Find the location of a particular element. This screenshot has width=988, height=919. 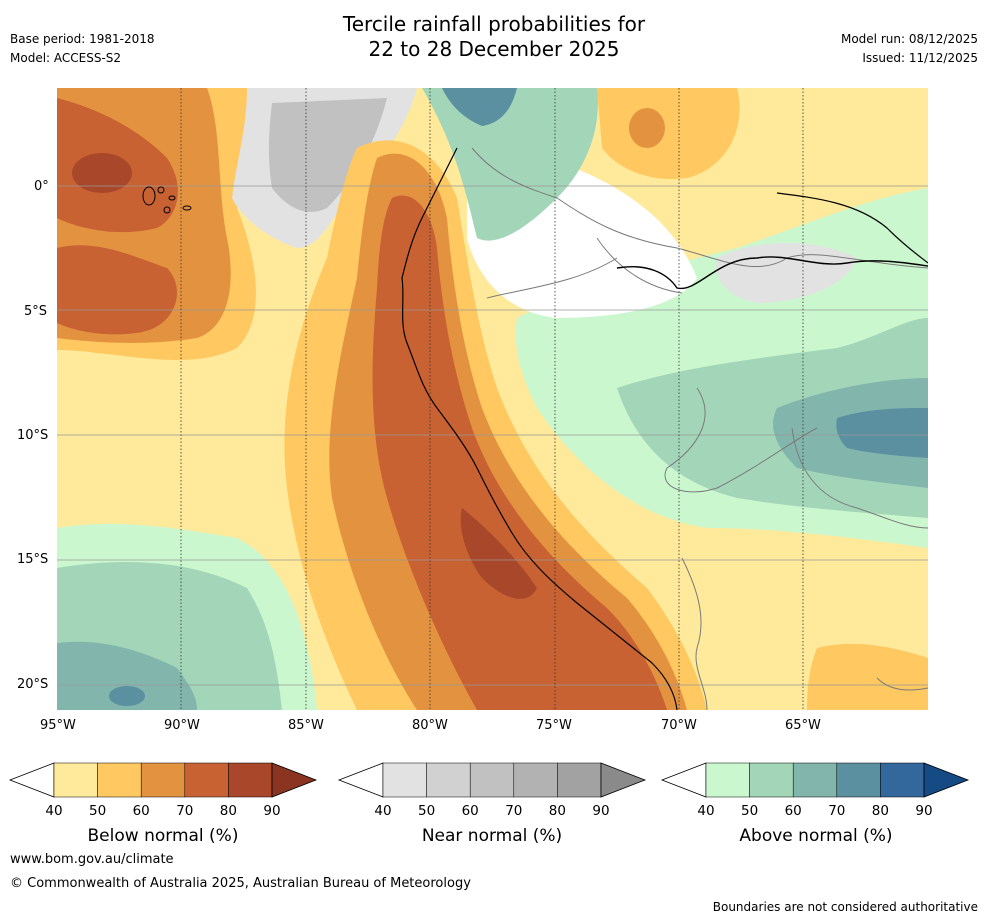

colorbar-below-label: 50 is located at coordinates (98, 811).